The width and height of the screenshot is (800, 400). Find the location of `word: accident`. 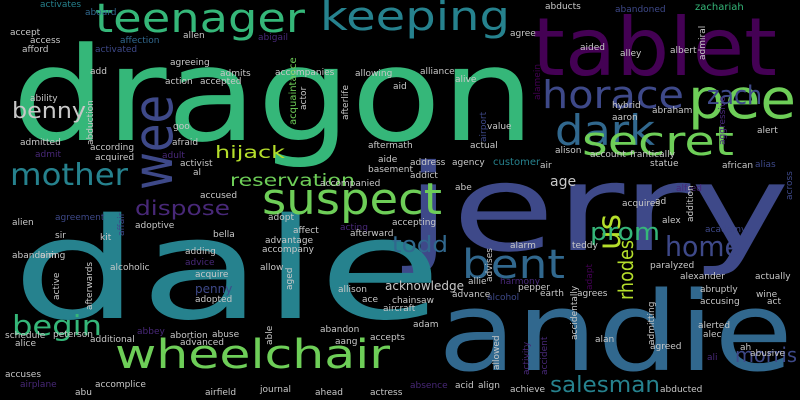

word: accident is located at coordinates (545, 355).